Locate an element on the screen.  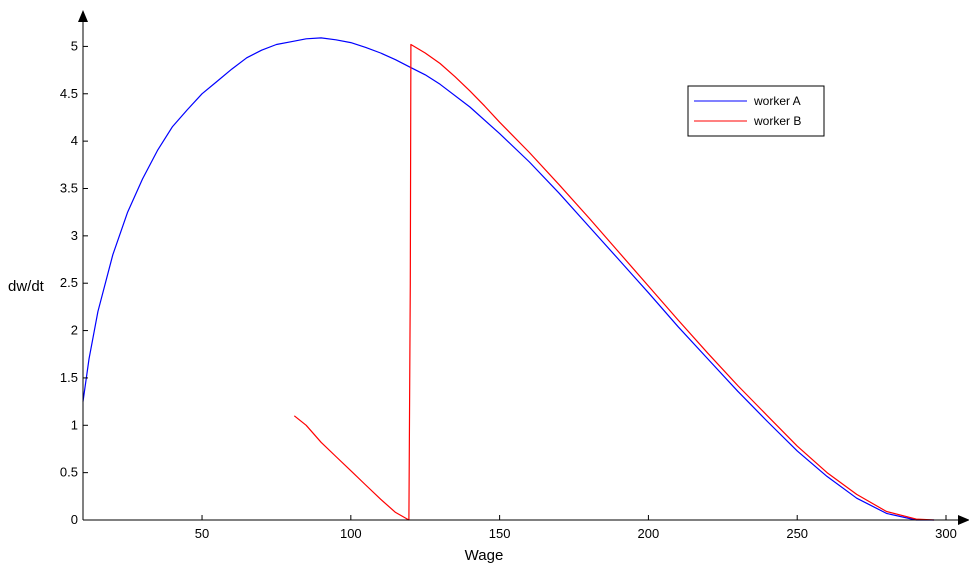
x-tick-label: 100 is located at coordinates (351, 533).